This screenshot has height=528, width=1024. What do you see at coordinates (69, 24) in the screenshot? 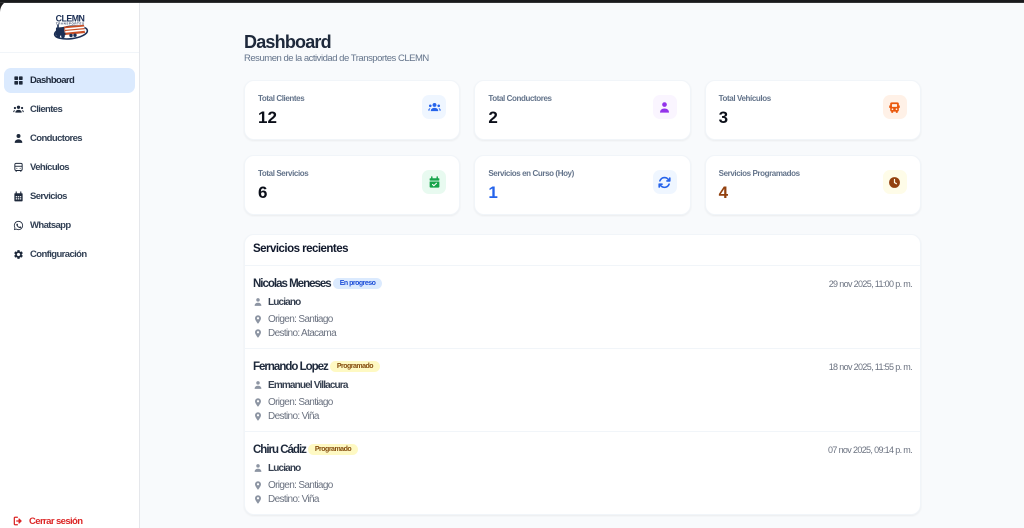
I see `svg-text: TRANSPORTES` at bounding box center [69, 24].